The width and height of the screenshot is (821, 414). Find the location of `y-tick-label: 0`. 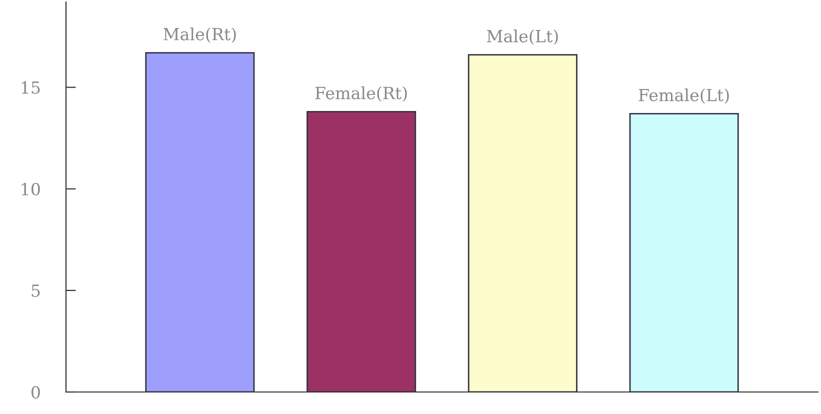

y-tick-label: 0 is located at coordinates (35, 392).